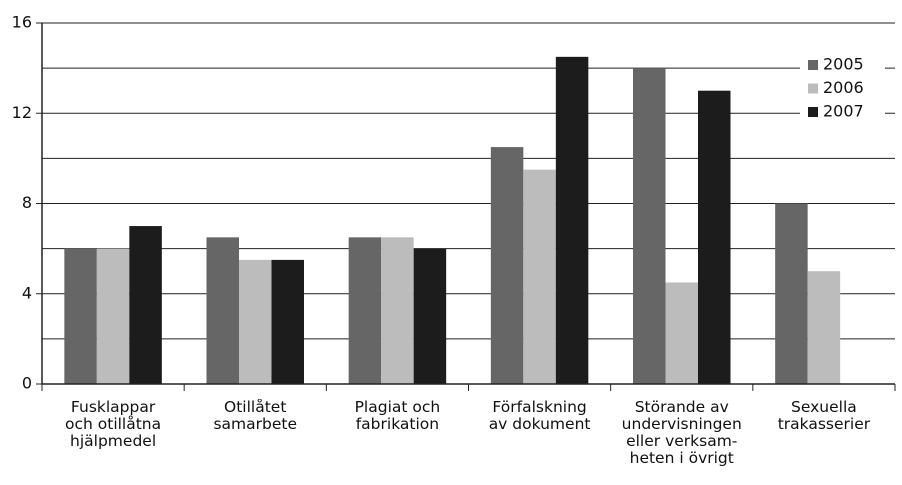 Image resolution: width=902 pixels, height=485 pixels. I want to click on x-label-box: Fusklappar och otillåtna hjälpmedel, so click(113, 424).